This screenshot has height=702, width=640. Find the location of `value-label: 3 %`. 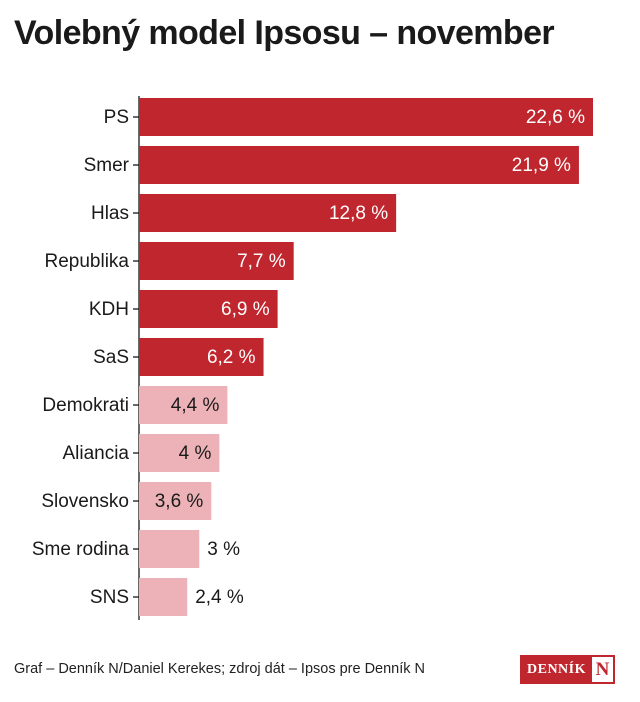

value-label: 3 % is located at coordinates (223, 549).